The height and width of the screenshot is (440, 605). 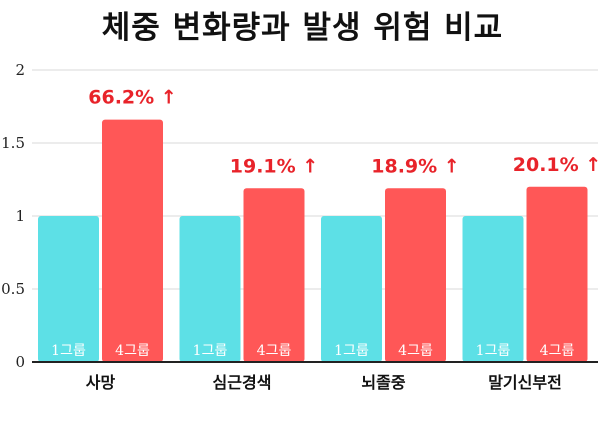 I want to click on percent-increase-label: 66.2% ↑, so click(x=132, y=98).